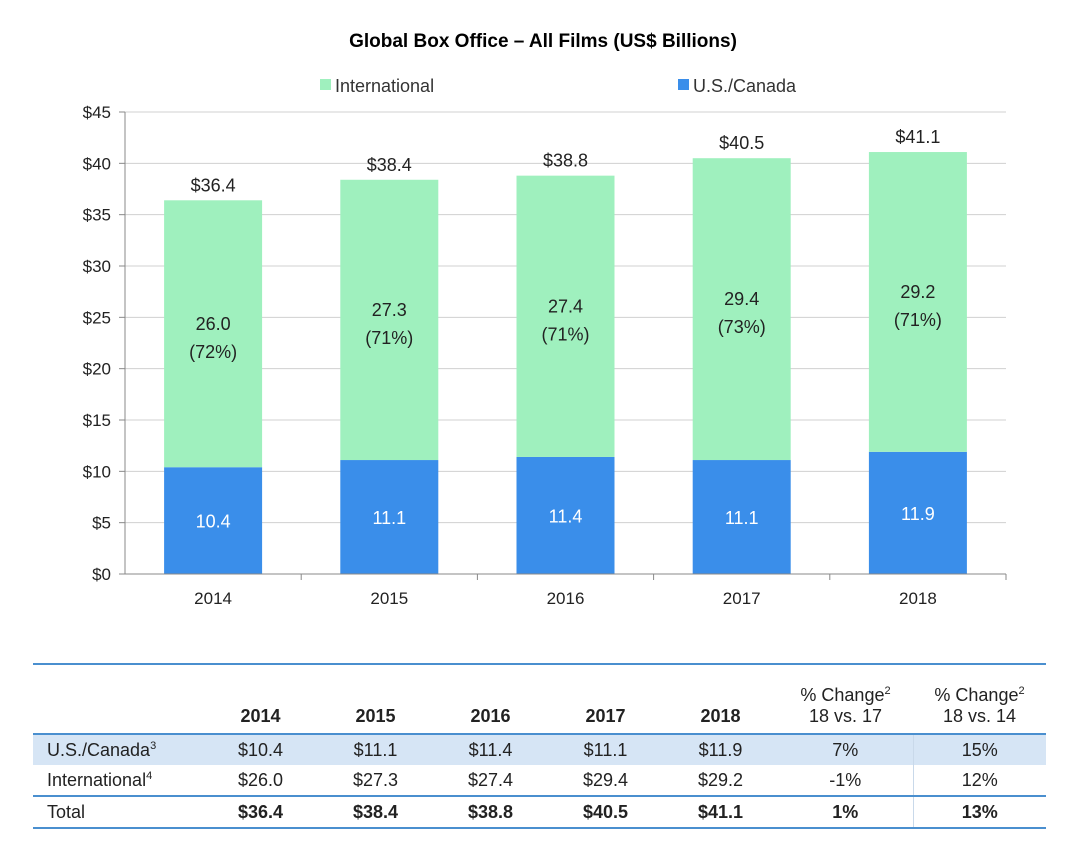 The image size is (1080, 841). I want to click on row-label: U.S./Canada3, so click(118, 749).